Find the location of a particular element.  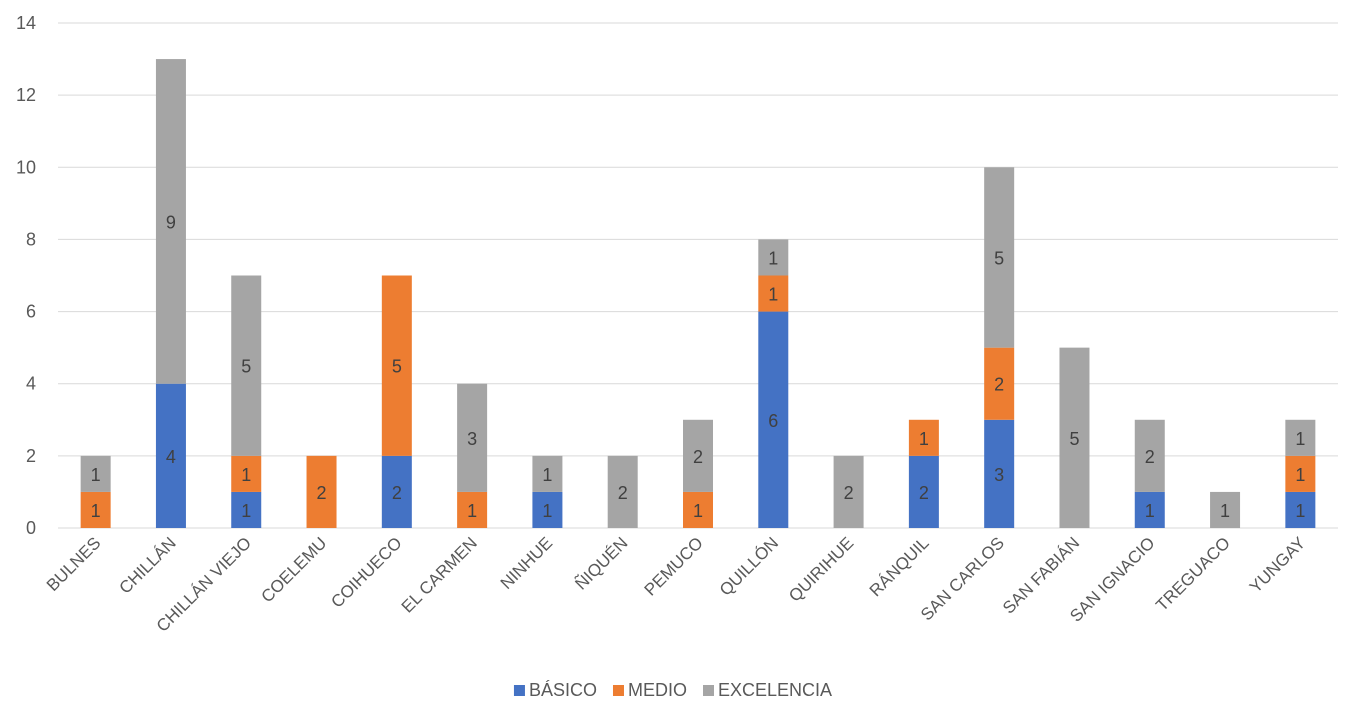

y-tick-label: 0 is located at coordinates (31, 528).